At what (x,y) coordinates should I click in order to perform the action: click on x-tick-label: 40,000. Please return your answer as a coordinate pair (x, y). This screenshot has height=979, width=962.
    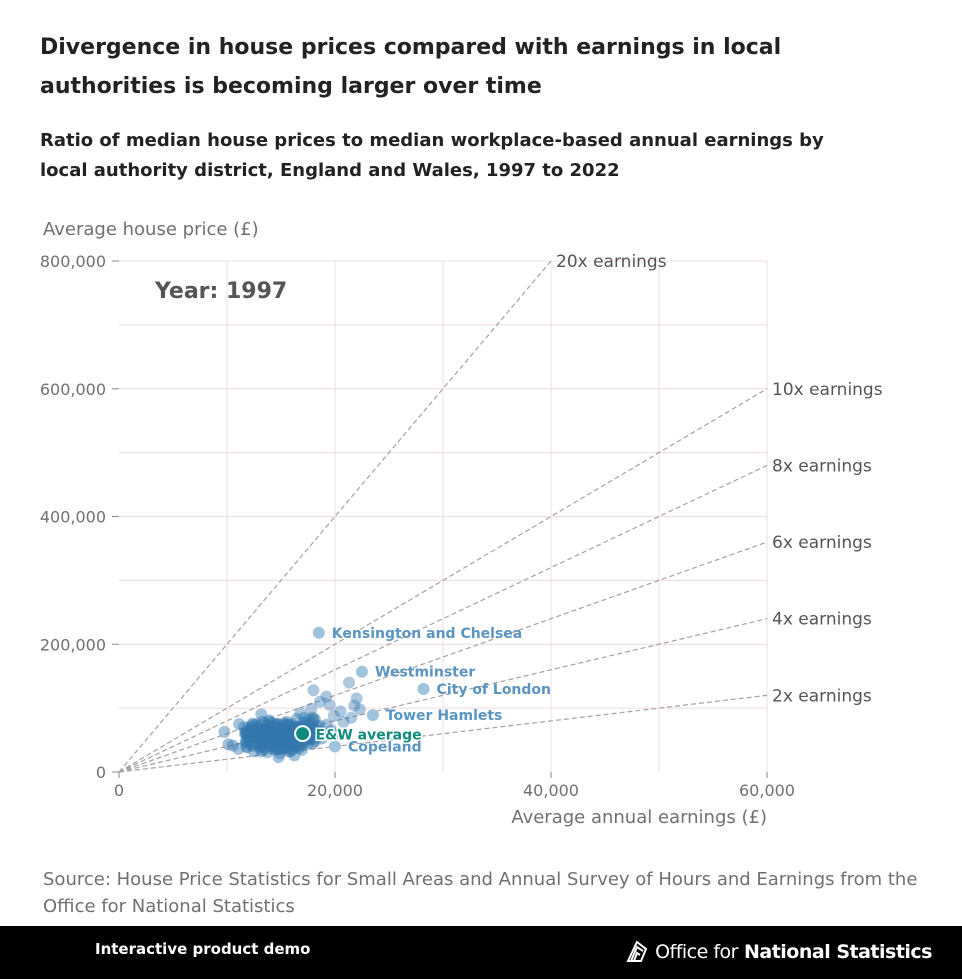
    Looking at the image, I should click on (551, 790).